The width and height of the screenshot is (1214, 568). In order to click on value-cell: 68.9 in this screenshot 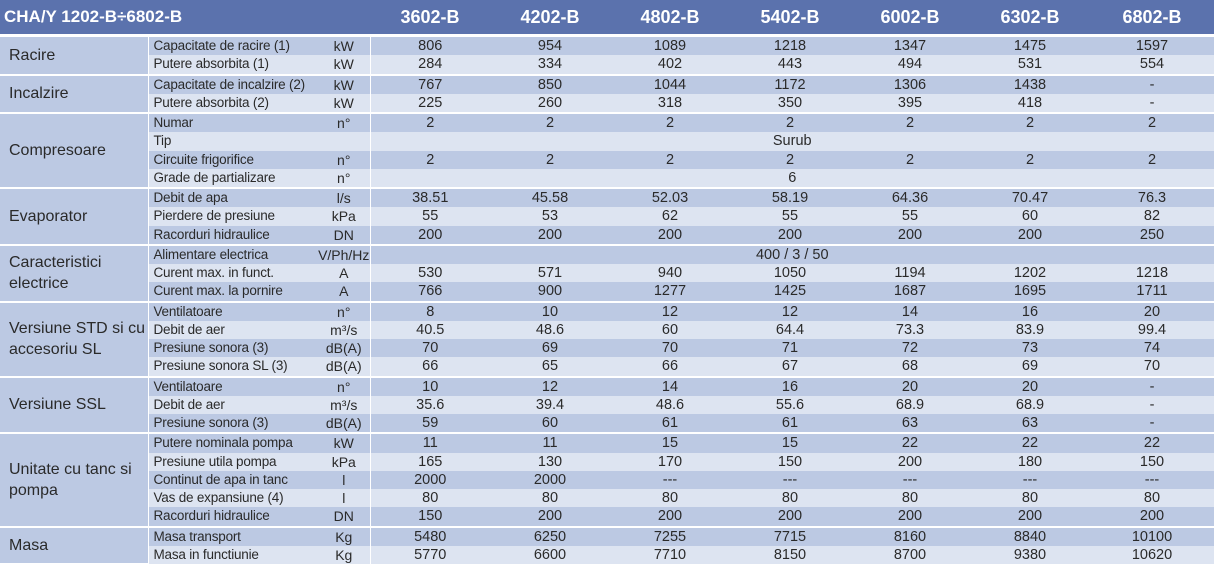, I will do `click(1030, 404)`.